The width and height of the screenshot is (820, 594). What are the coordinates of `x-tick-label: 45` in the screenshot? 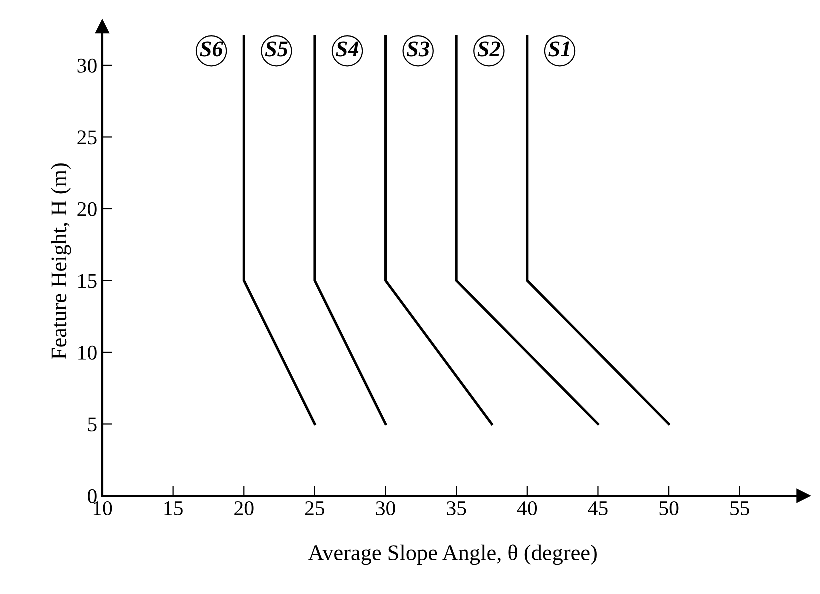 It's located at (598, 509).